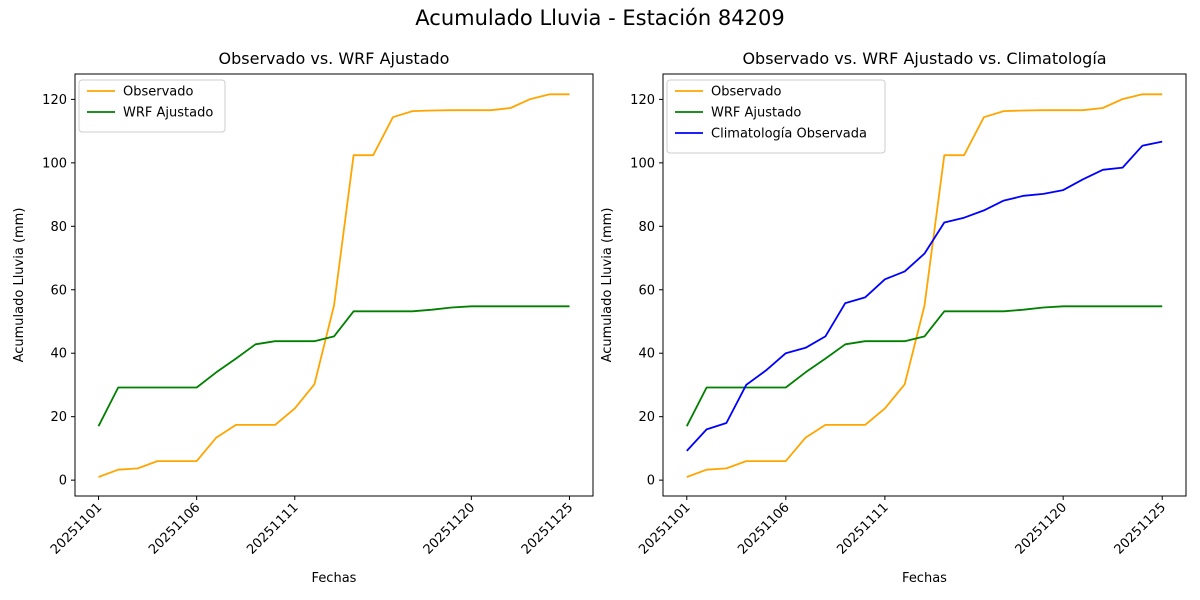 Image resolution: width=1200 pixels, height=600 pixels. Describe the element at coordinates (334, 58) in the screenshot. I see `chart-title: Observado vs. WRF Ajustado` at that location.